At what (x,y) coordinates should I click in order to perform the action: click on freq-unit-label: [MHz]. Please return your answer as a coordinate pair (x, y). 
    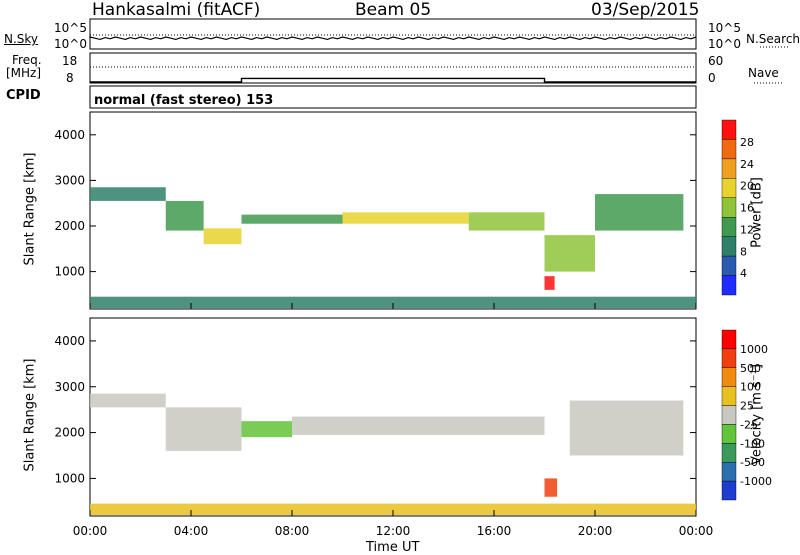
    Looking at the image, I should click on (24, 73).